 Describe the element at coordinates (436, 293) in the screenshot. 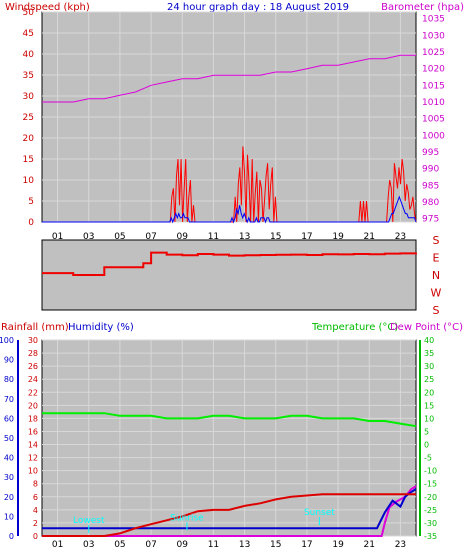

I see `direction-label: W` at that location.